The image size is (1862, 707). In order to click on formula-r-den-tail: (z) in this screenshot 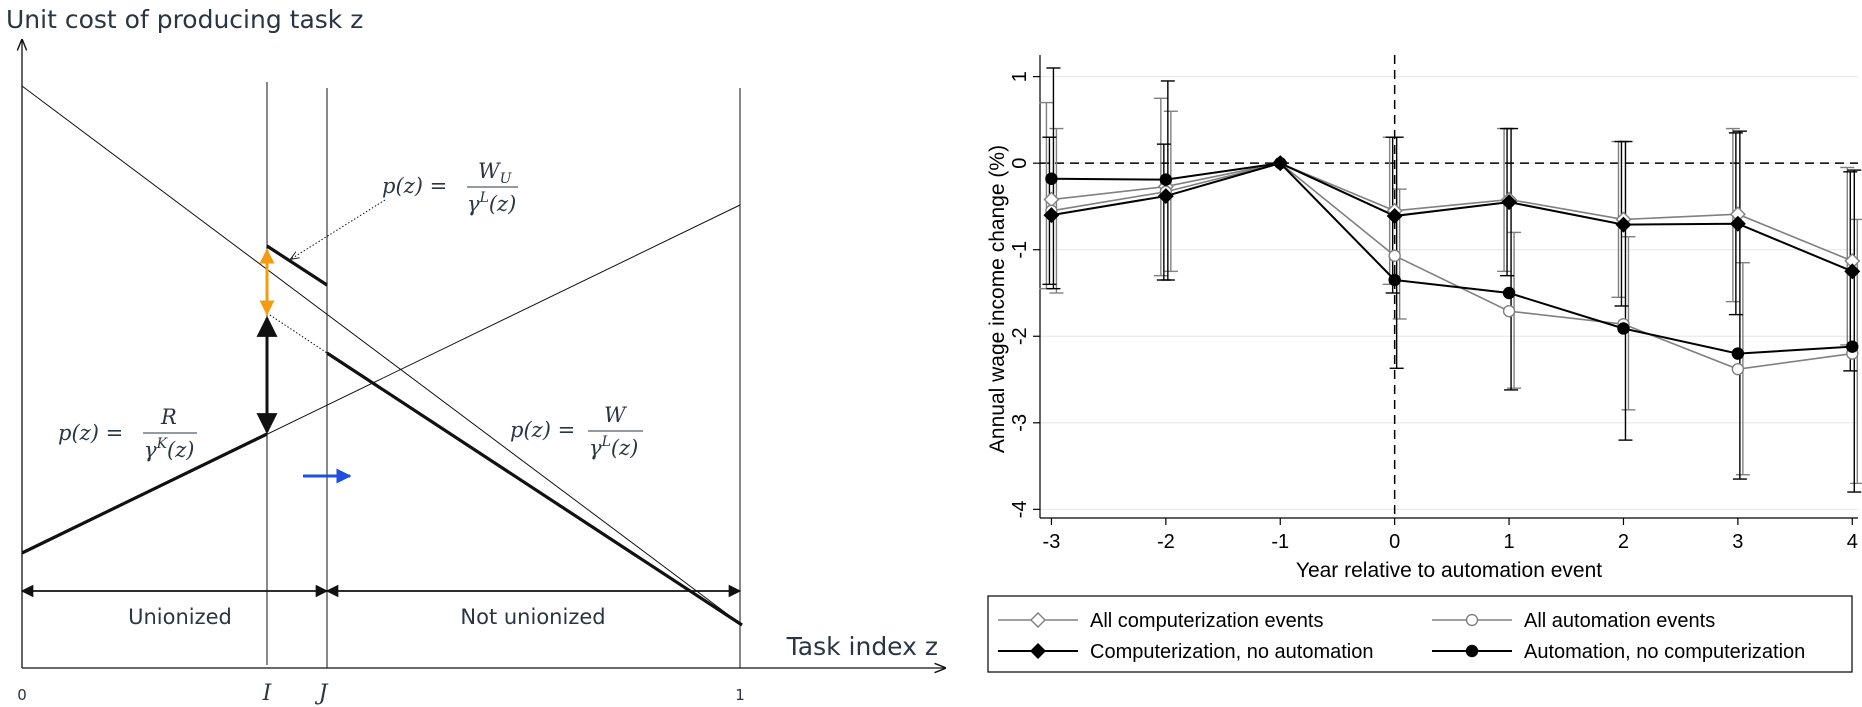, I will do `click(180, 450)`.